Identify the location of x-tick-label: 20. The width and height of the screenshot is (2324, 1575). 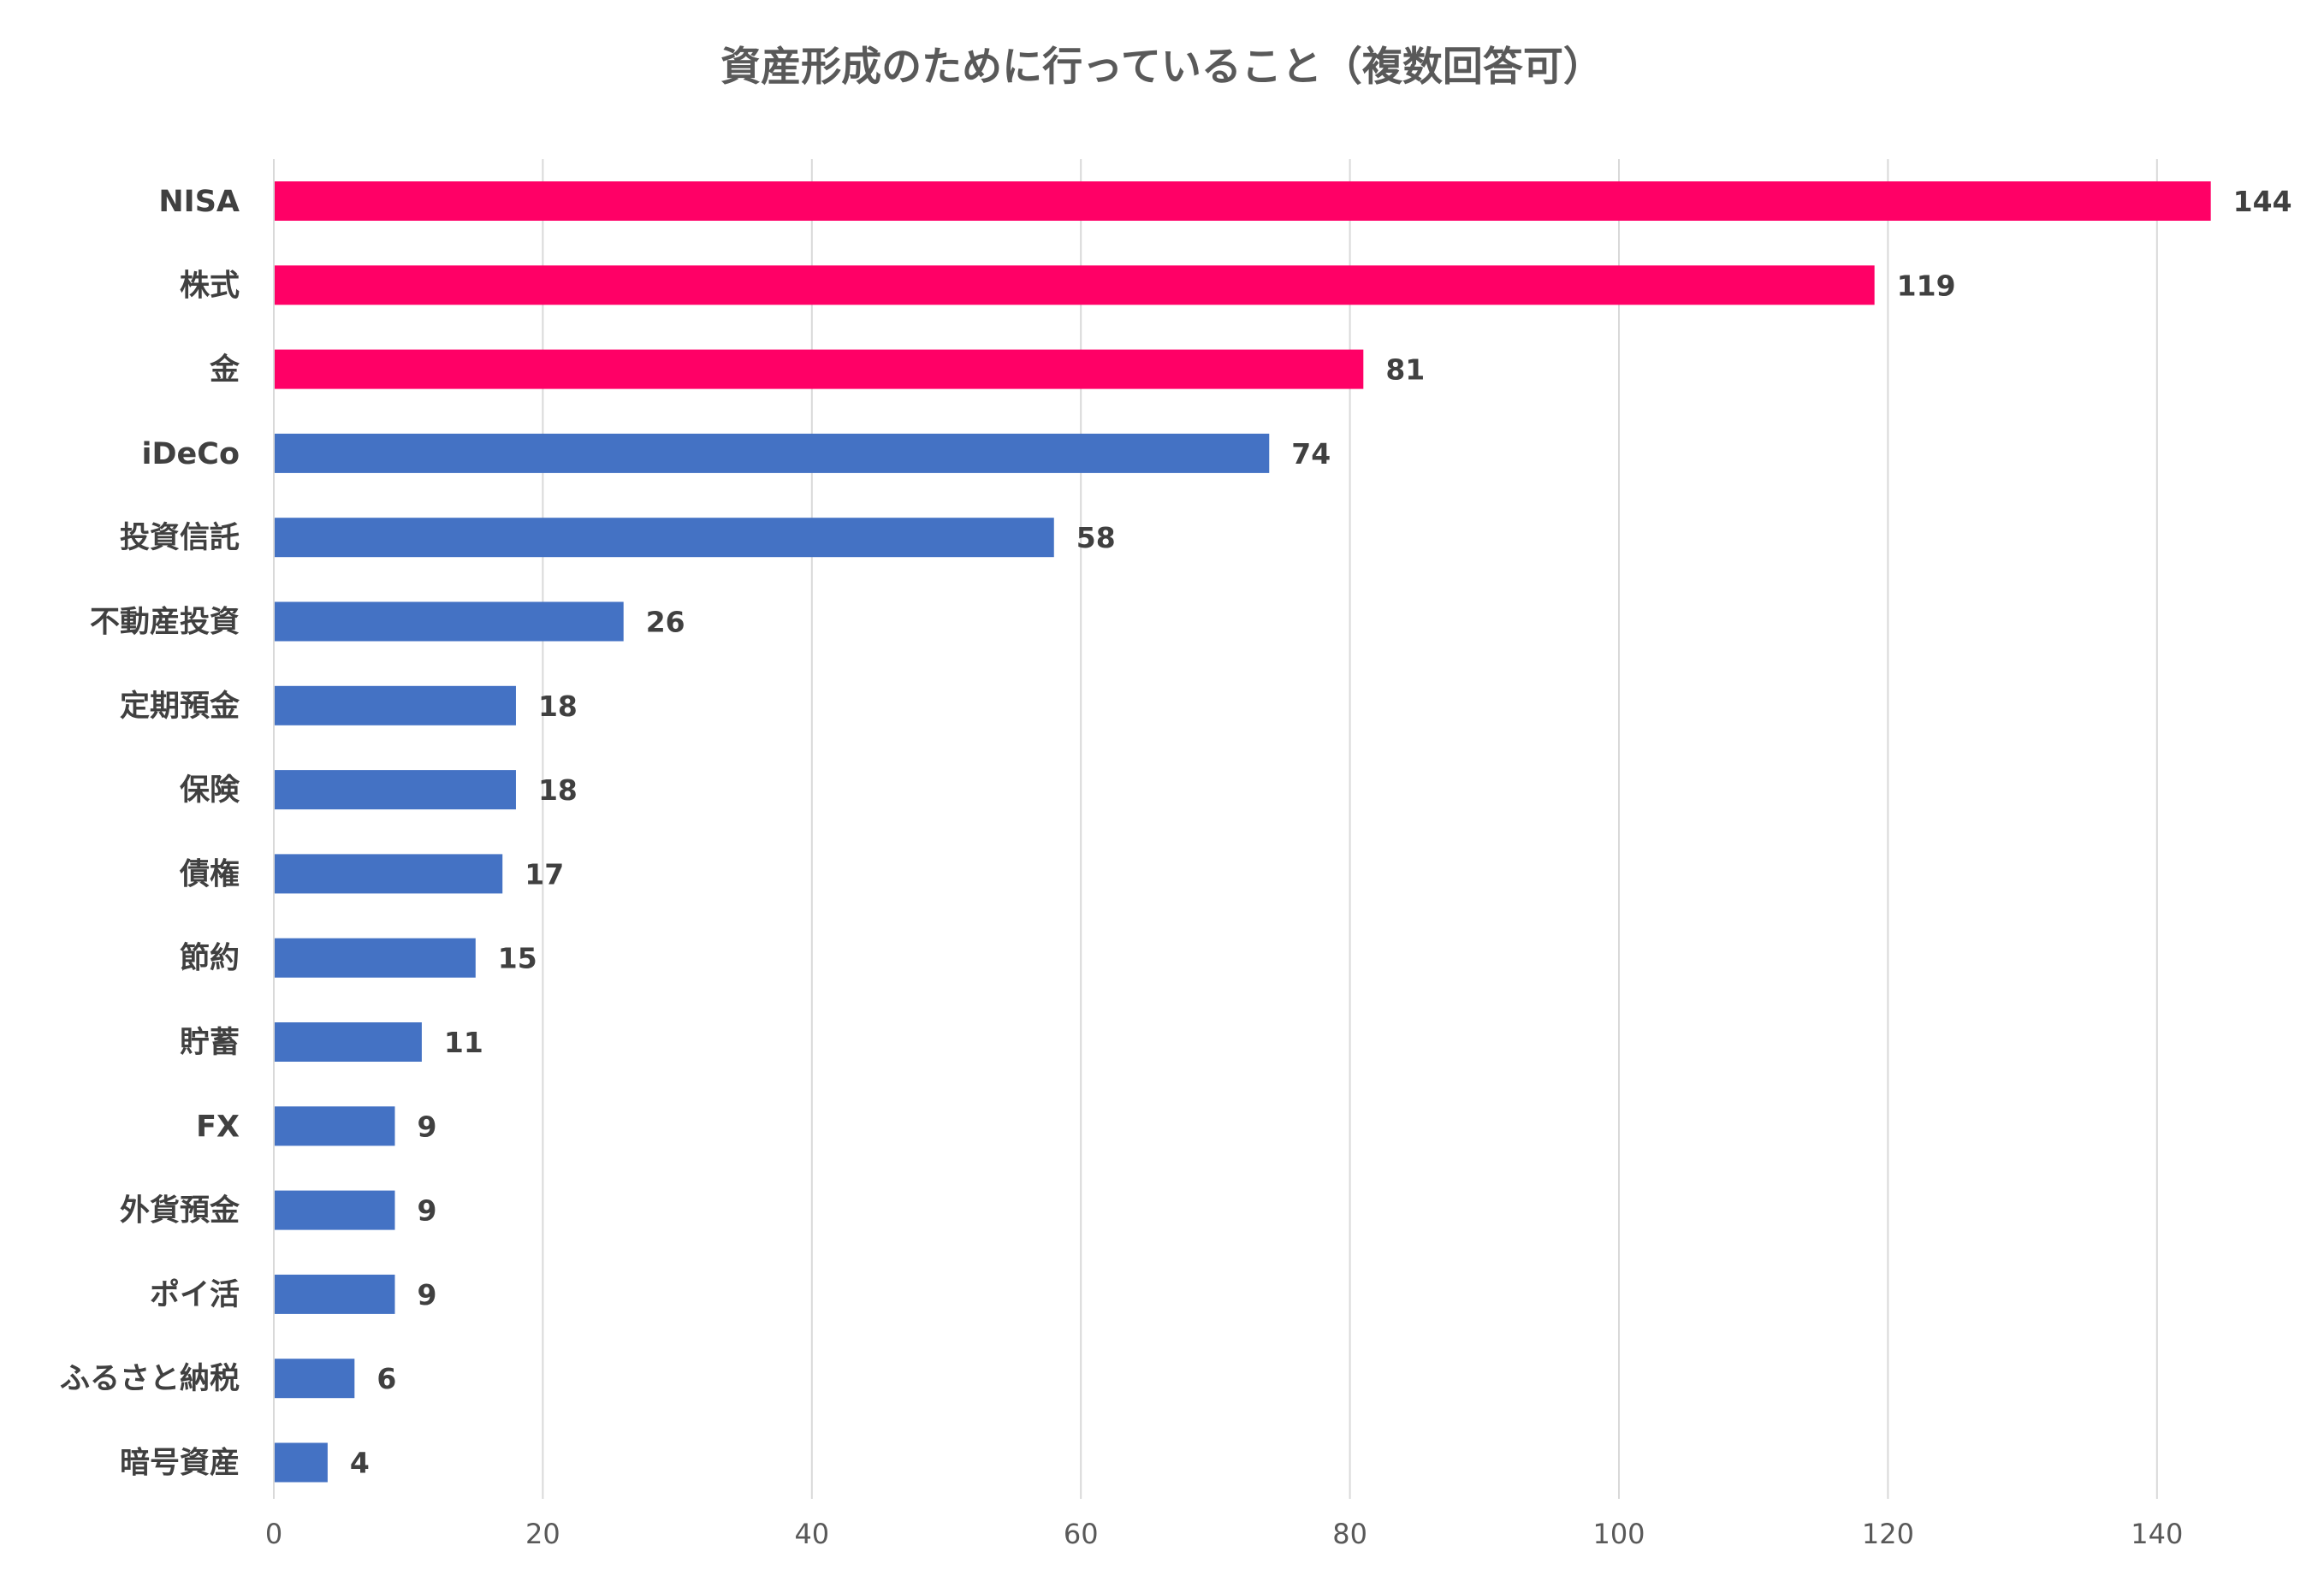
(542, 1534).